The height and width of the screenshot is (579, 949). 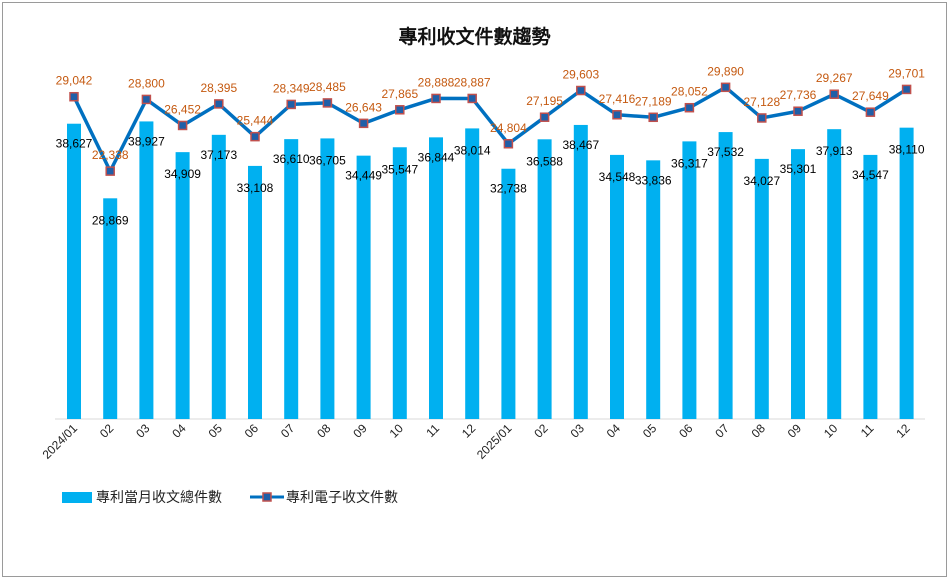 I want to click on line-data-label: 27,128, so click(x=761, y=102).